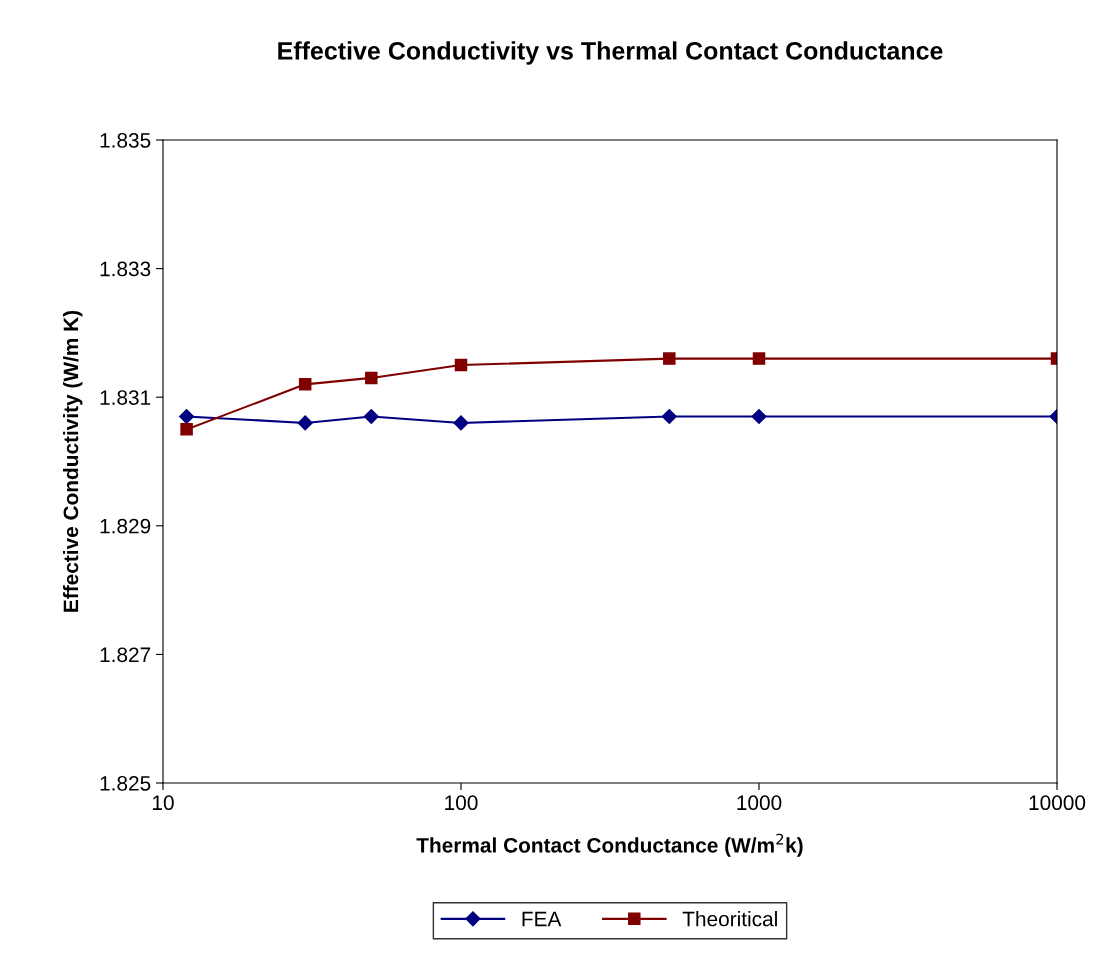 The image size is (1105, 965). Describe the element at coordinates (125, 526) in the screenshot. I see `y-tick-label: 1.829` at that location.